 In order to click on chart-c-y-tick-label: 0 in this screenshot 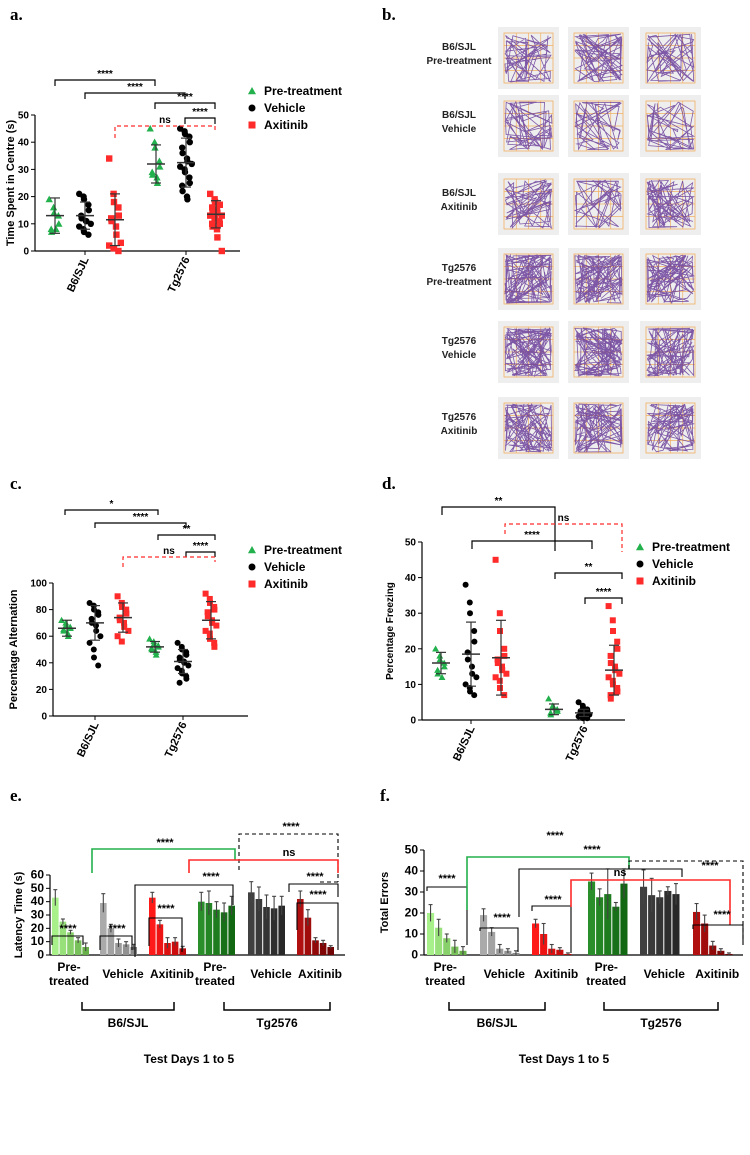, I will do `click(44, 717)`.